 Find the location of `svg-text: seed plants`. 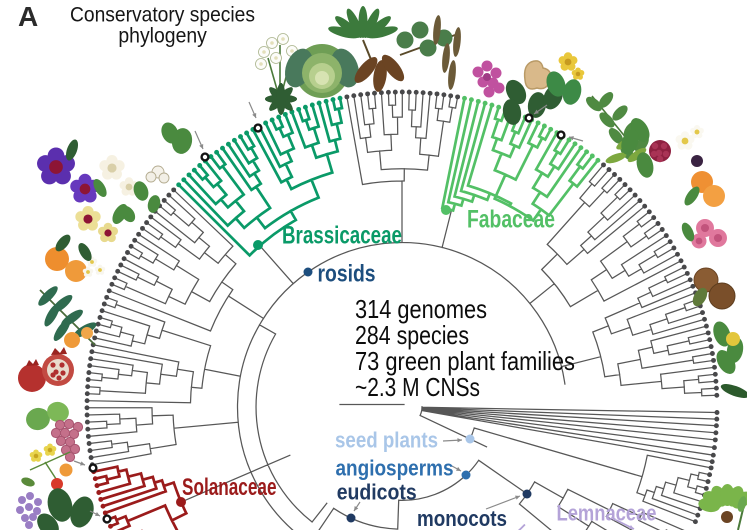

svg-text: seed plants is located at coordinates (386, 440).